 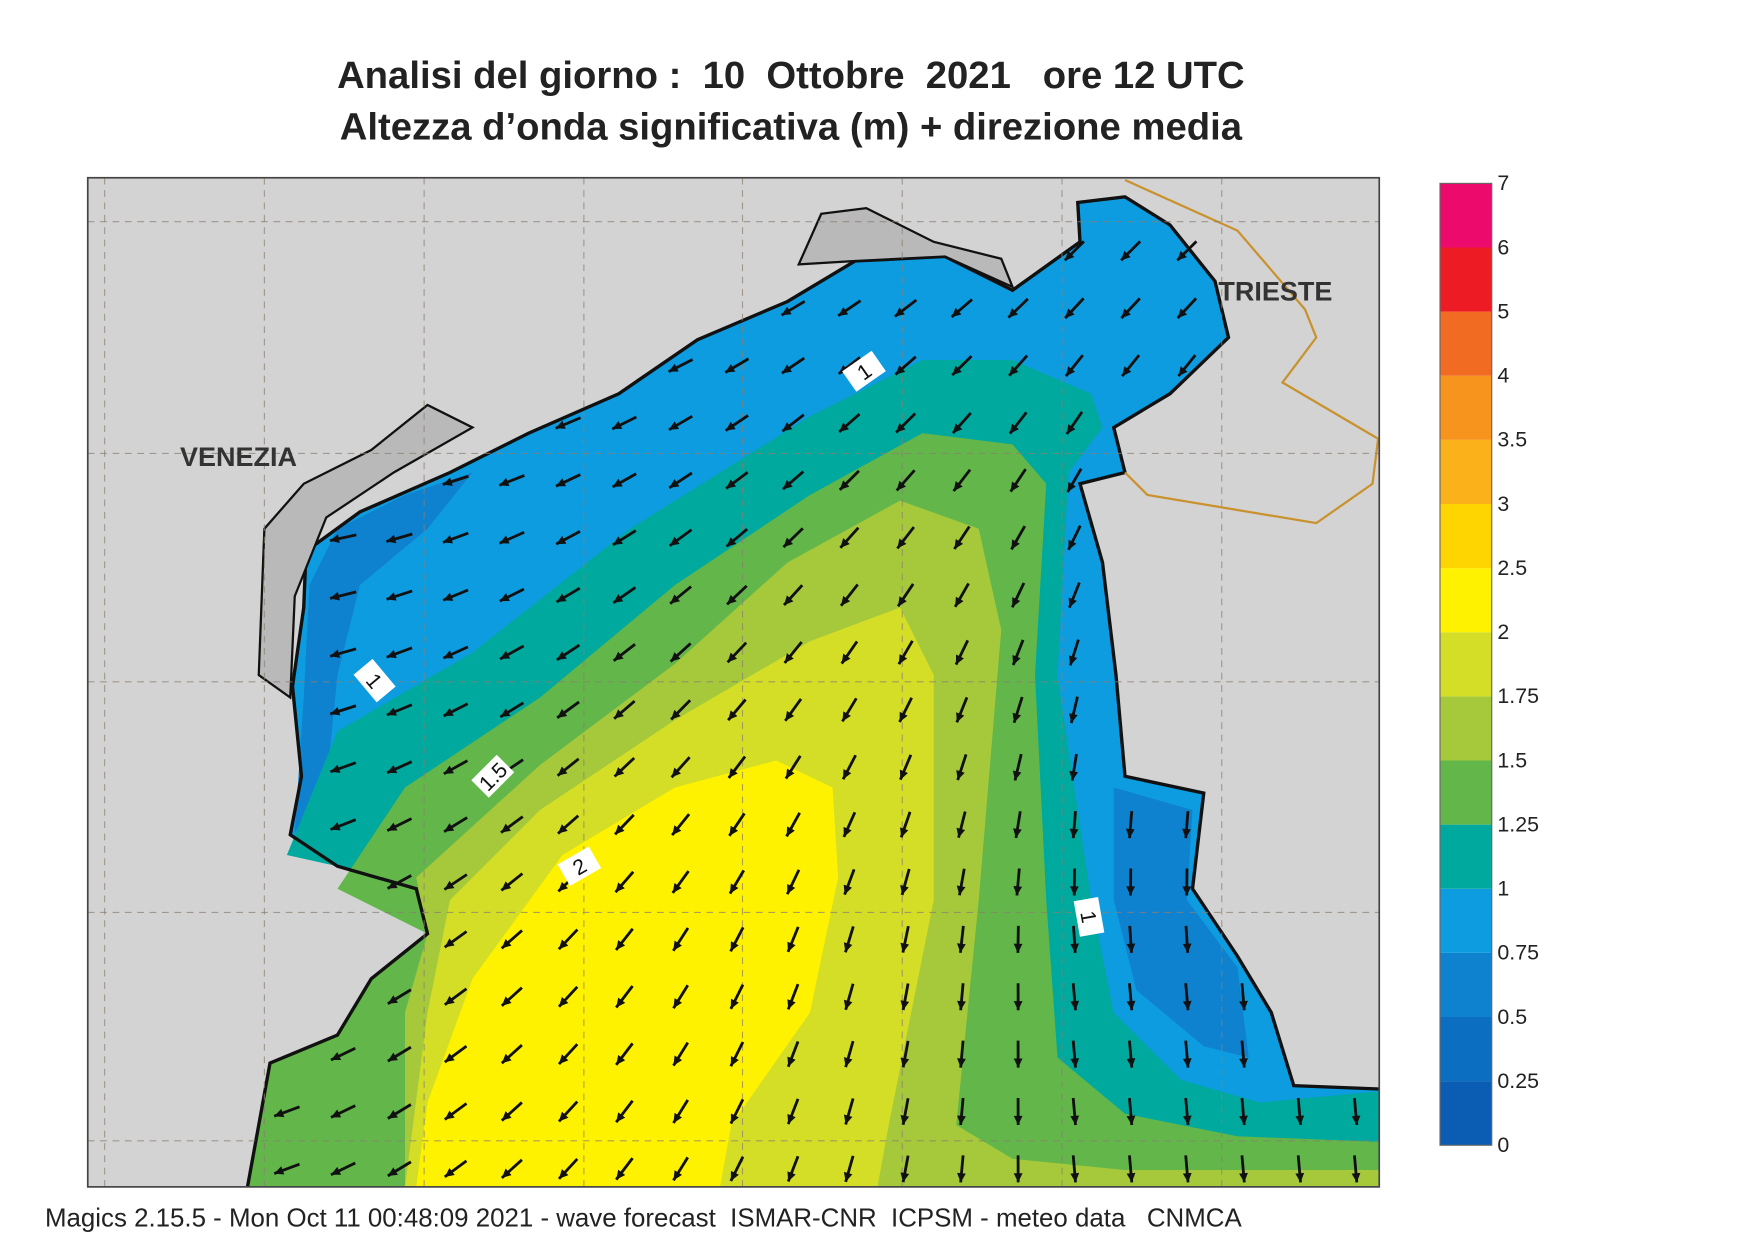 I want to click on legend-tick: 1.75, so click(x=1518, y=696).